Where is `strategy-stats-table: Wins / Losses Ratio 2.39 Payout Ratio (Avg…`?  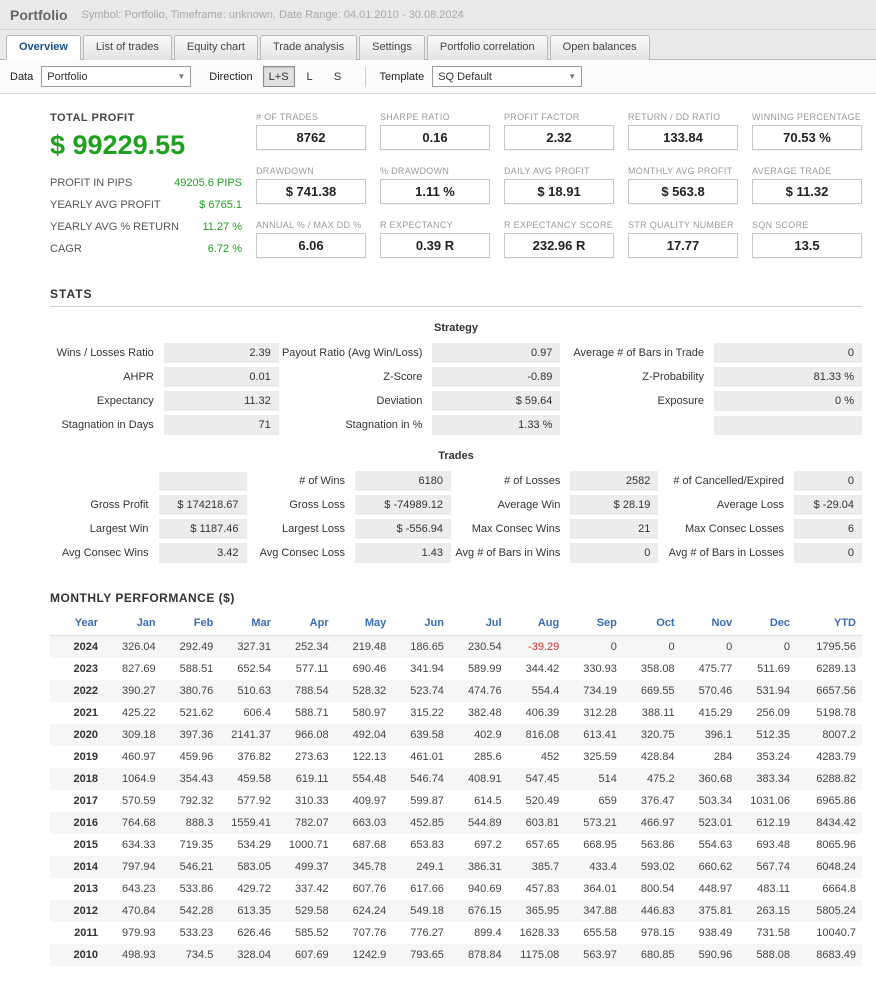 strategy-stats-table: Wins / Losses Ratio 2.39 Payout Ratio (Avg… is located at coordinates (456, 389).